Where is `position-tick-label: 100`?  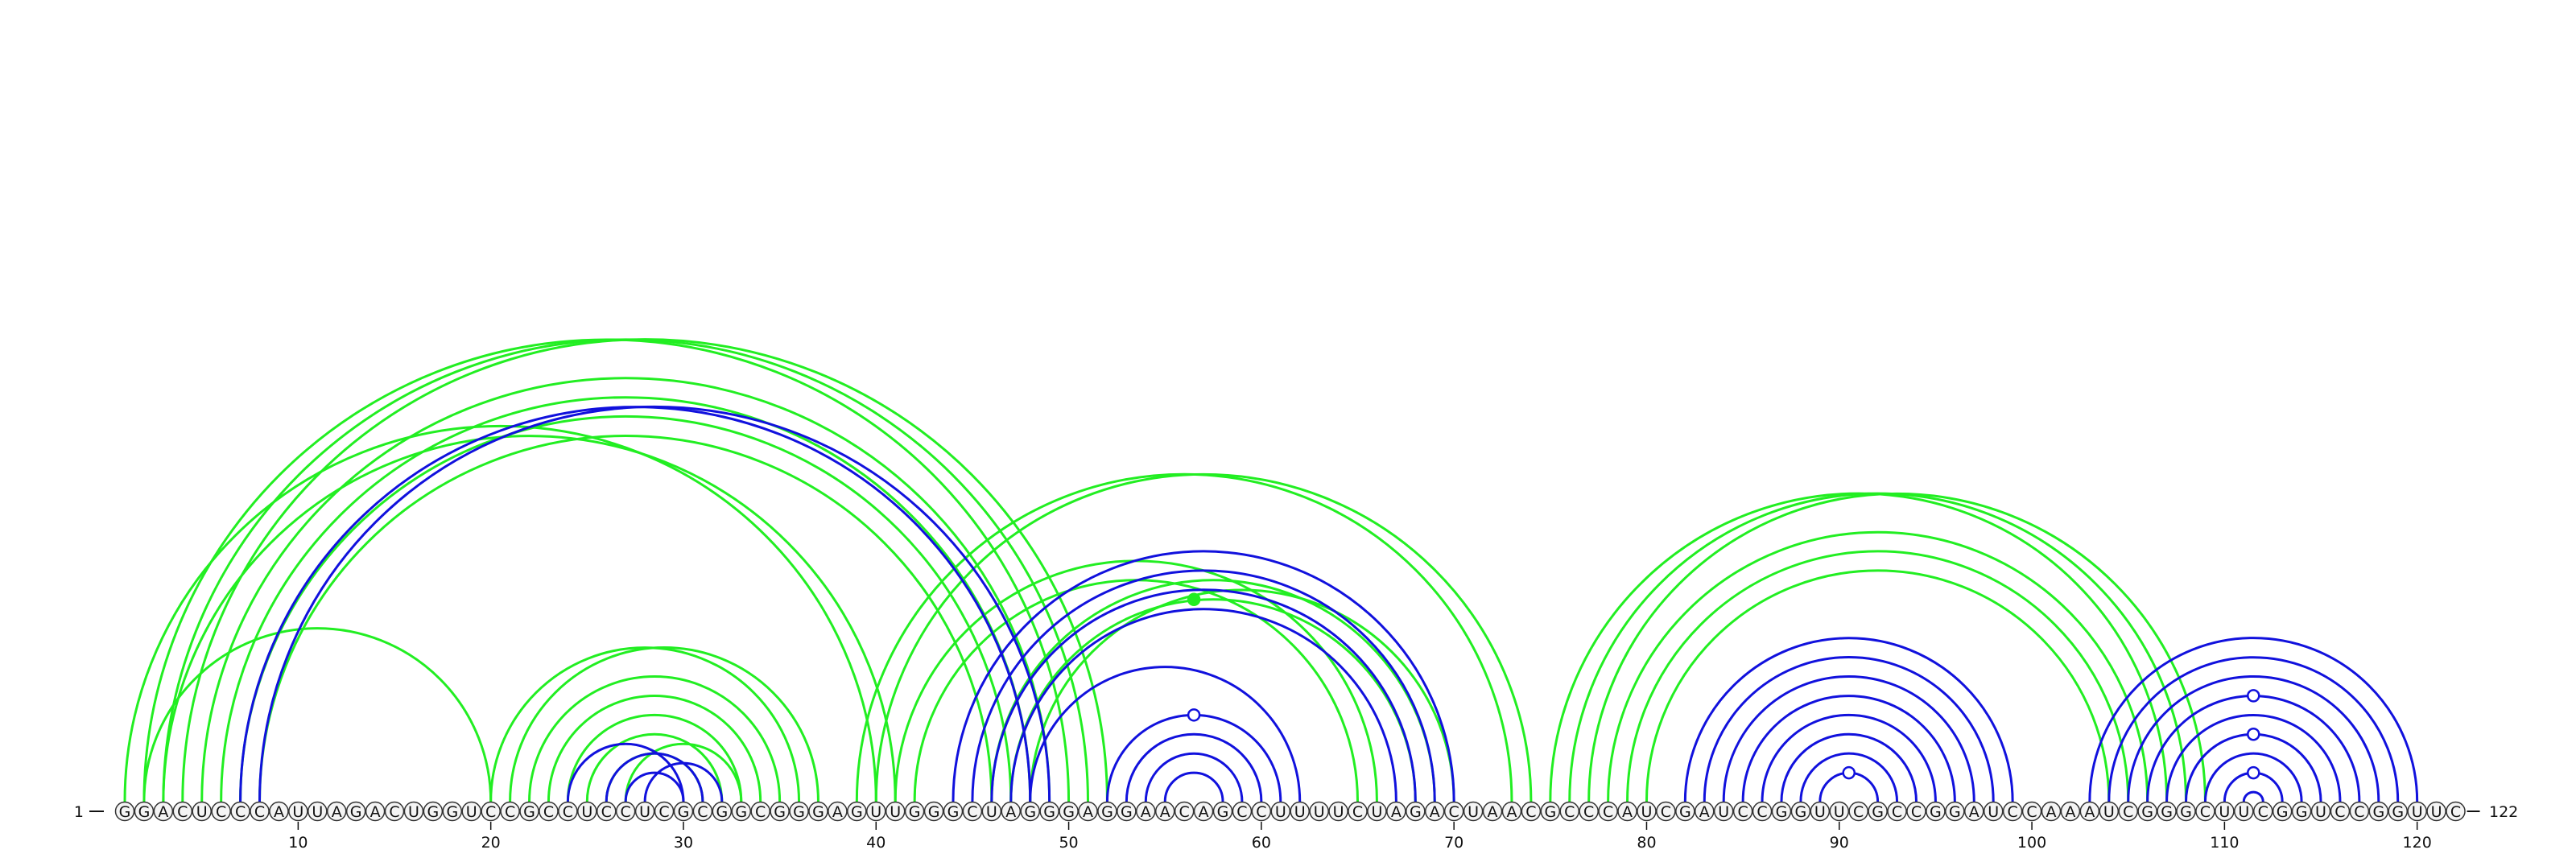 position-tick-label: 100 is located at coordinates (2031, 843).